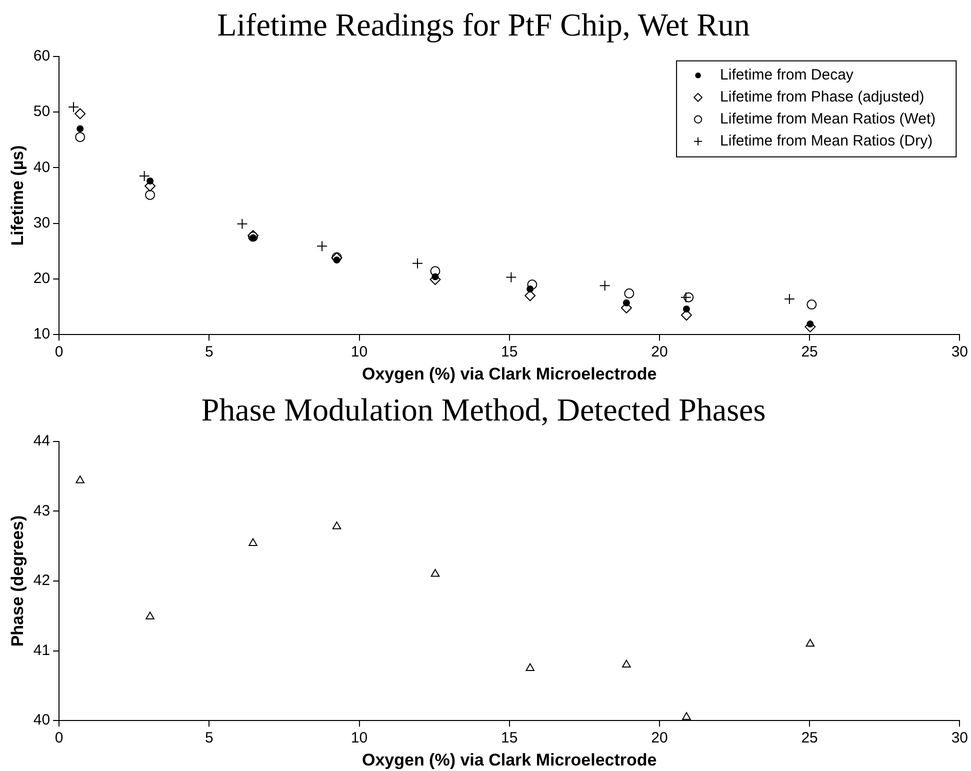  What do you see at coordinates (41, 650) in the screenshot?
I see `y-tick-label: 41` at bounding box center [41, 650].